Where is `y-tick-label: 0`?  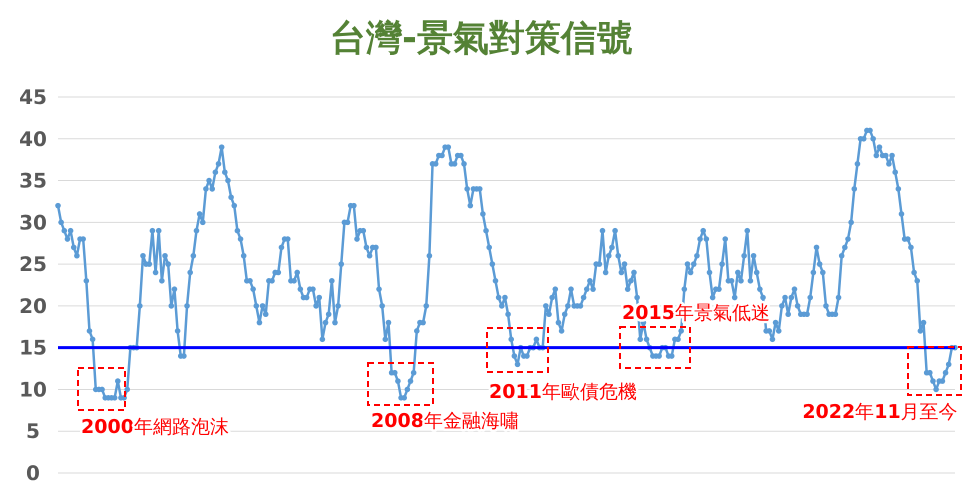
y-tick-label: 0 is located at coordinates (33, 473).